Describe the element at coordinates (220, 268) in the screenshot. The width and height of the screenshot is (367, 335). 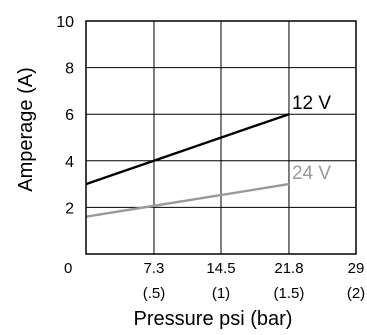
I see `x-tick-label-psi: 14.5` at that location.